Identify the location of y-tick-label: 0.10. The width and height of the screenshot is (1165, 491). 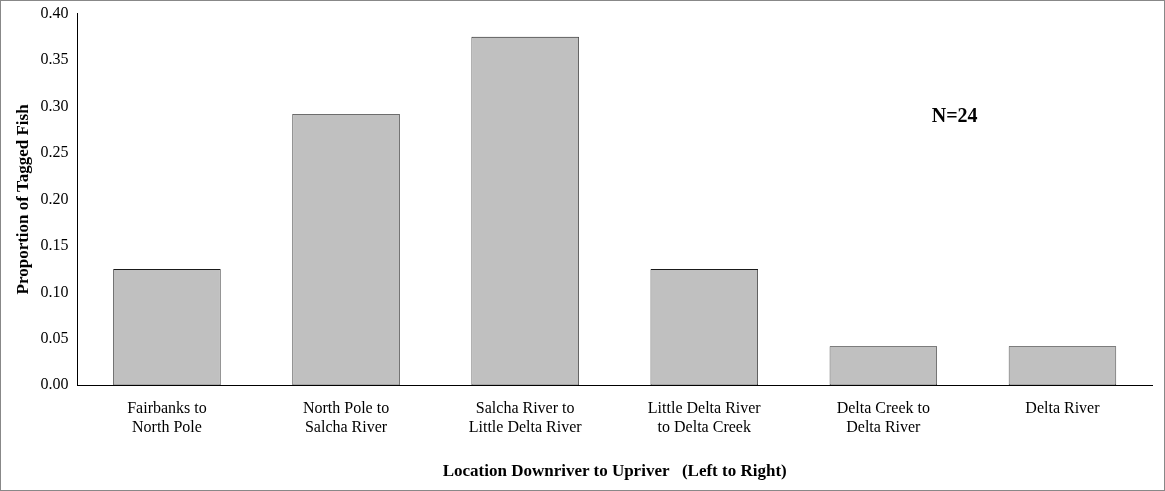
(54, 291).